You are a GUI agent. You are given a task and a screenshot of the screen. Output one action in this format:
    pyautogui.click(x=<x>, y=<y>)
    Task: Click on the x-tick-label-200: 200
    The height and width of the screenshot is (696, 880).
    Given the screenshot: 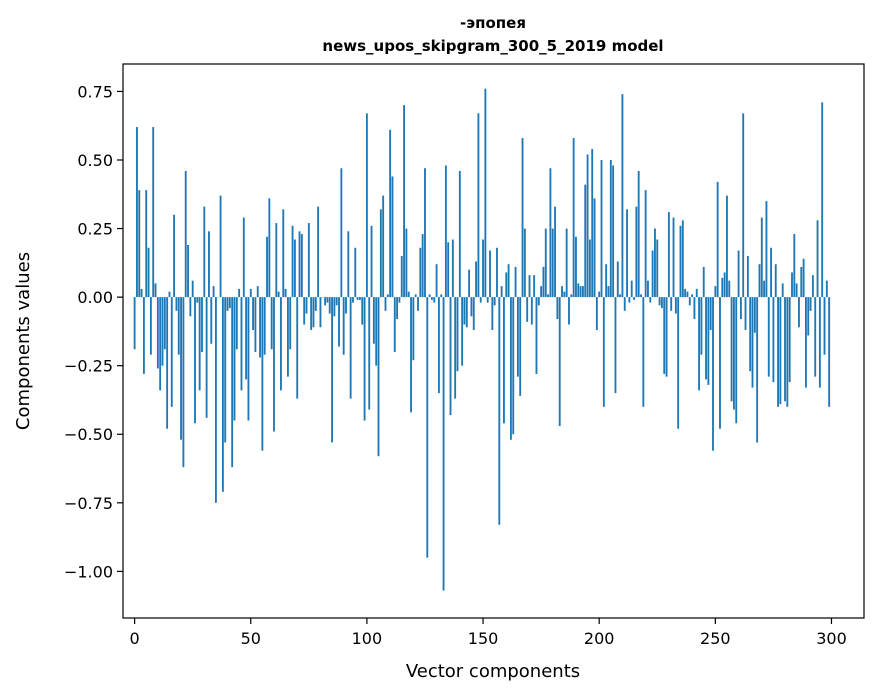 What is the action you would take?
    pyautogui.click(x=599, y=638)
    